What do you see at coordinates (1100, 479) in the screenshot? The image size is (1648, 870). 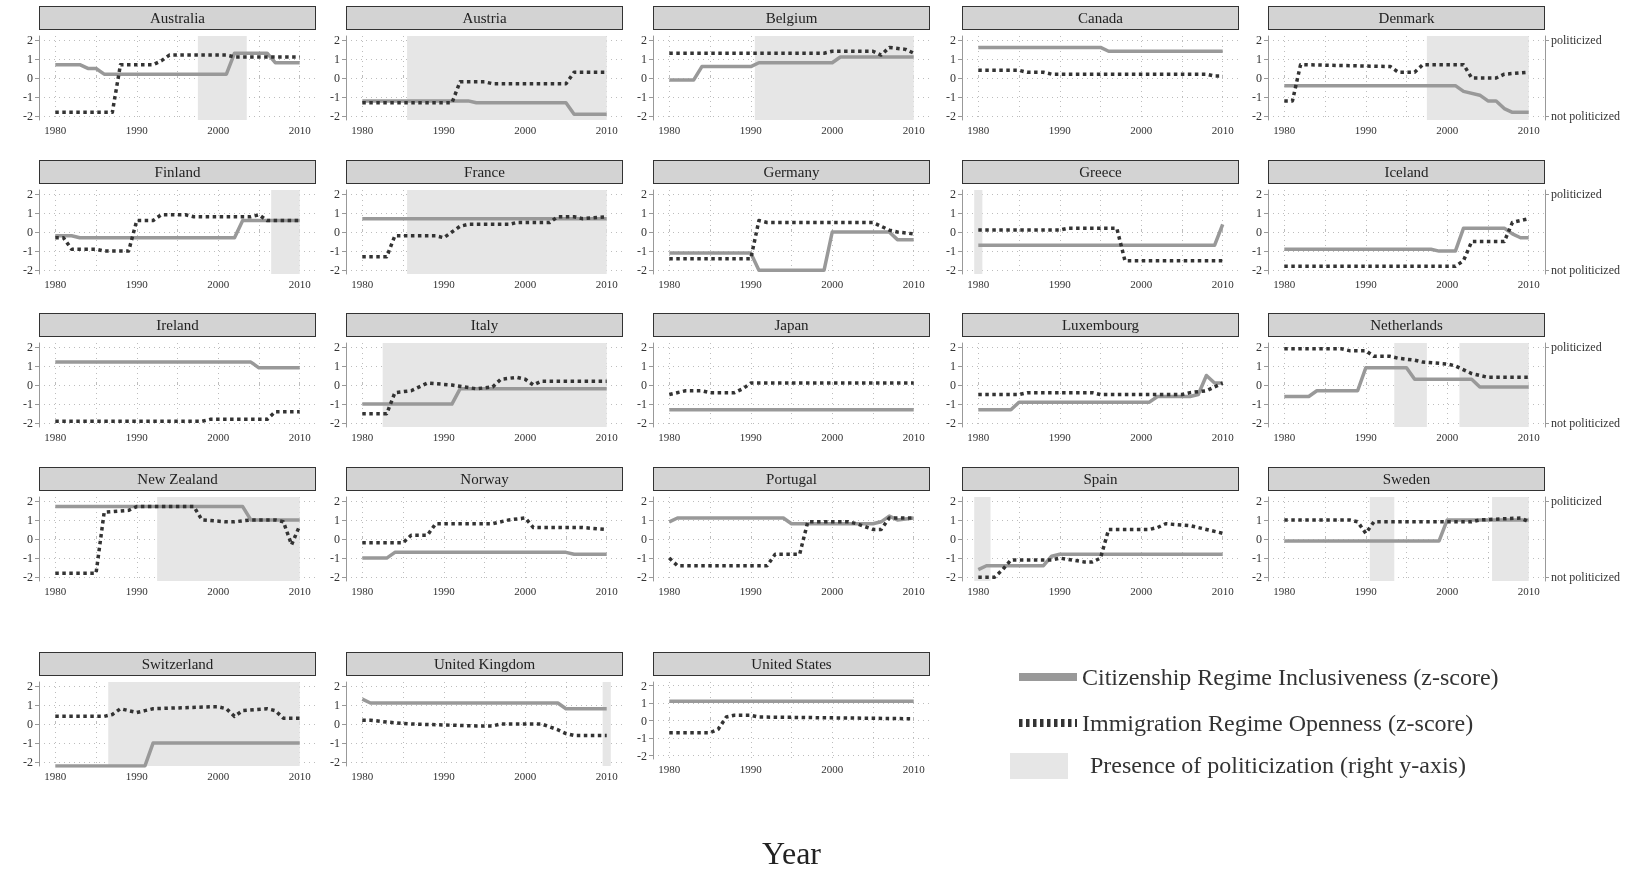 I see `chart-title: Spain` at bounding box center [1100, 479].